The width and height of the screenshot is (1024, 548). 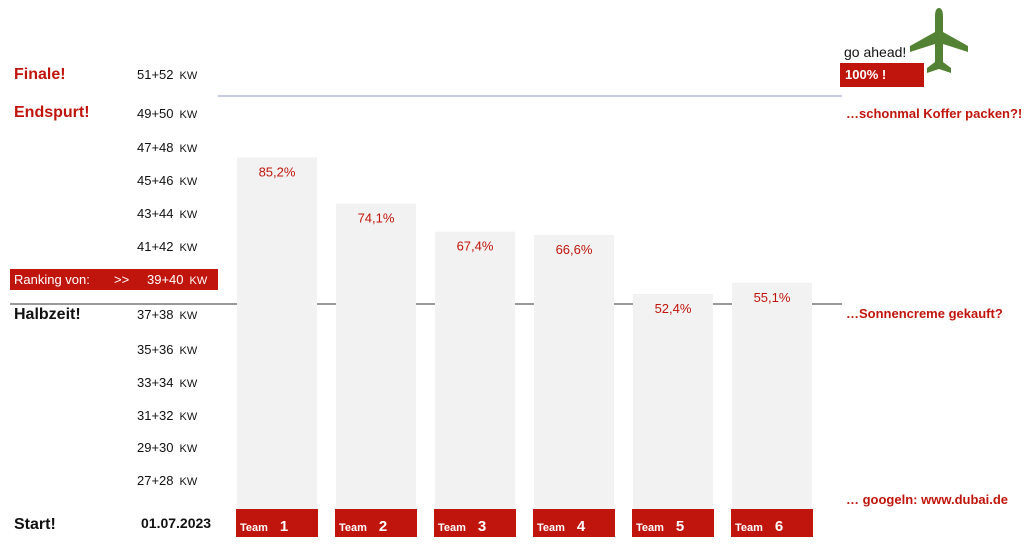 I want to click on ranking-week: 39+40 KW, so click(x=177, y=279).